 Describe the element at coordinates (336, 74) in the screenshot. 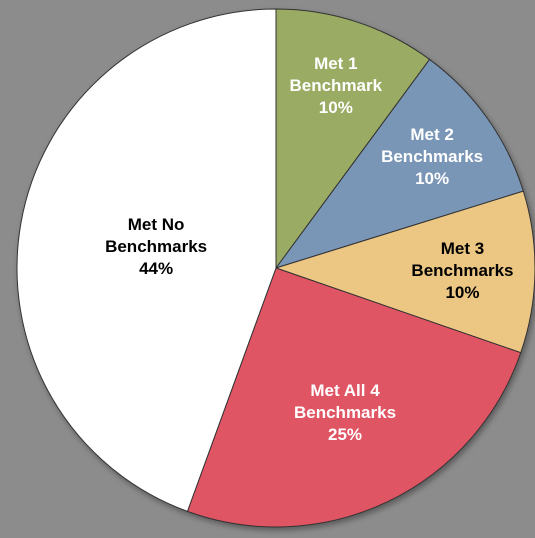

I see `category-label: Met 1 Benchmark` at that location.